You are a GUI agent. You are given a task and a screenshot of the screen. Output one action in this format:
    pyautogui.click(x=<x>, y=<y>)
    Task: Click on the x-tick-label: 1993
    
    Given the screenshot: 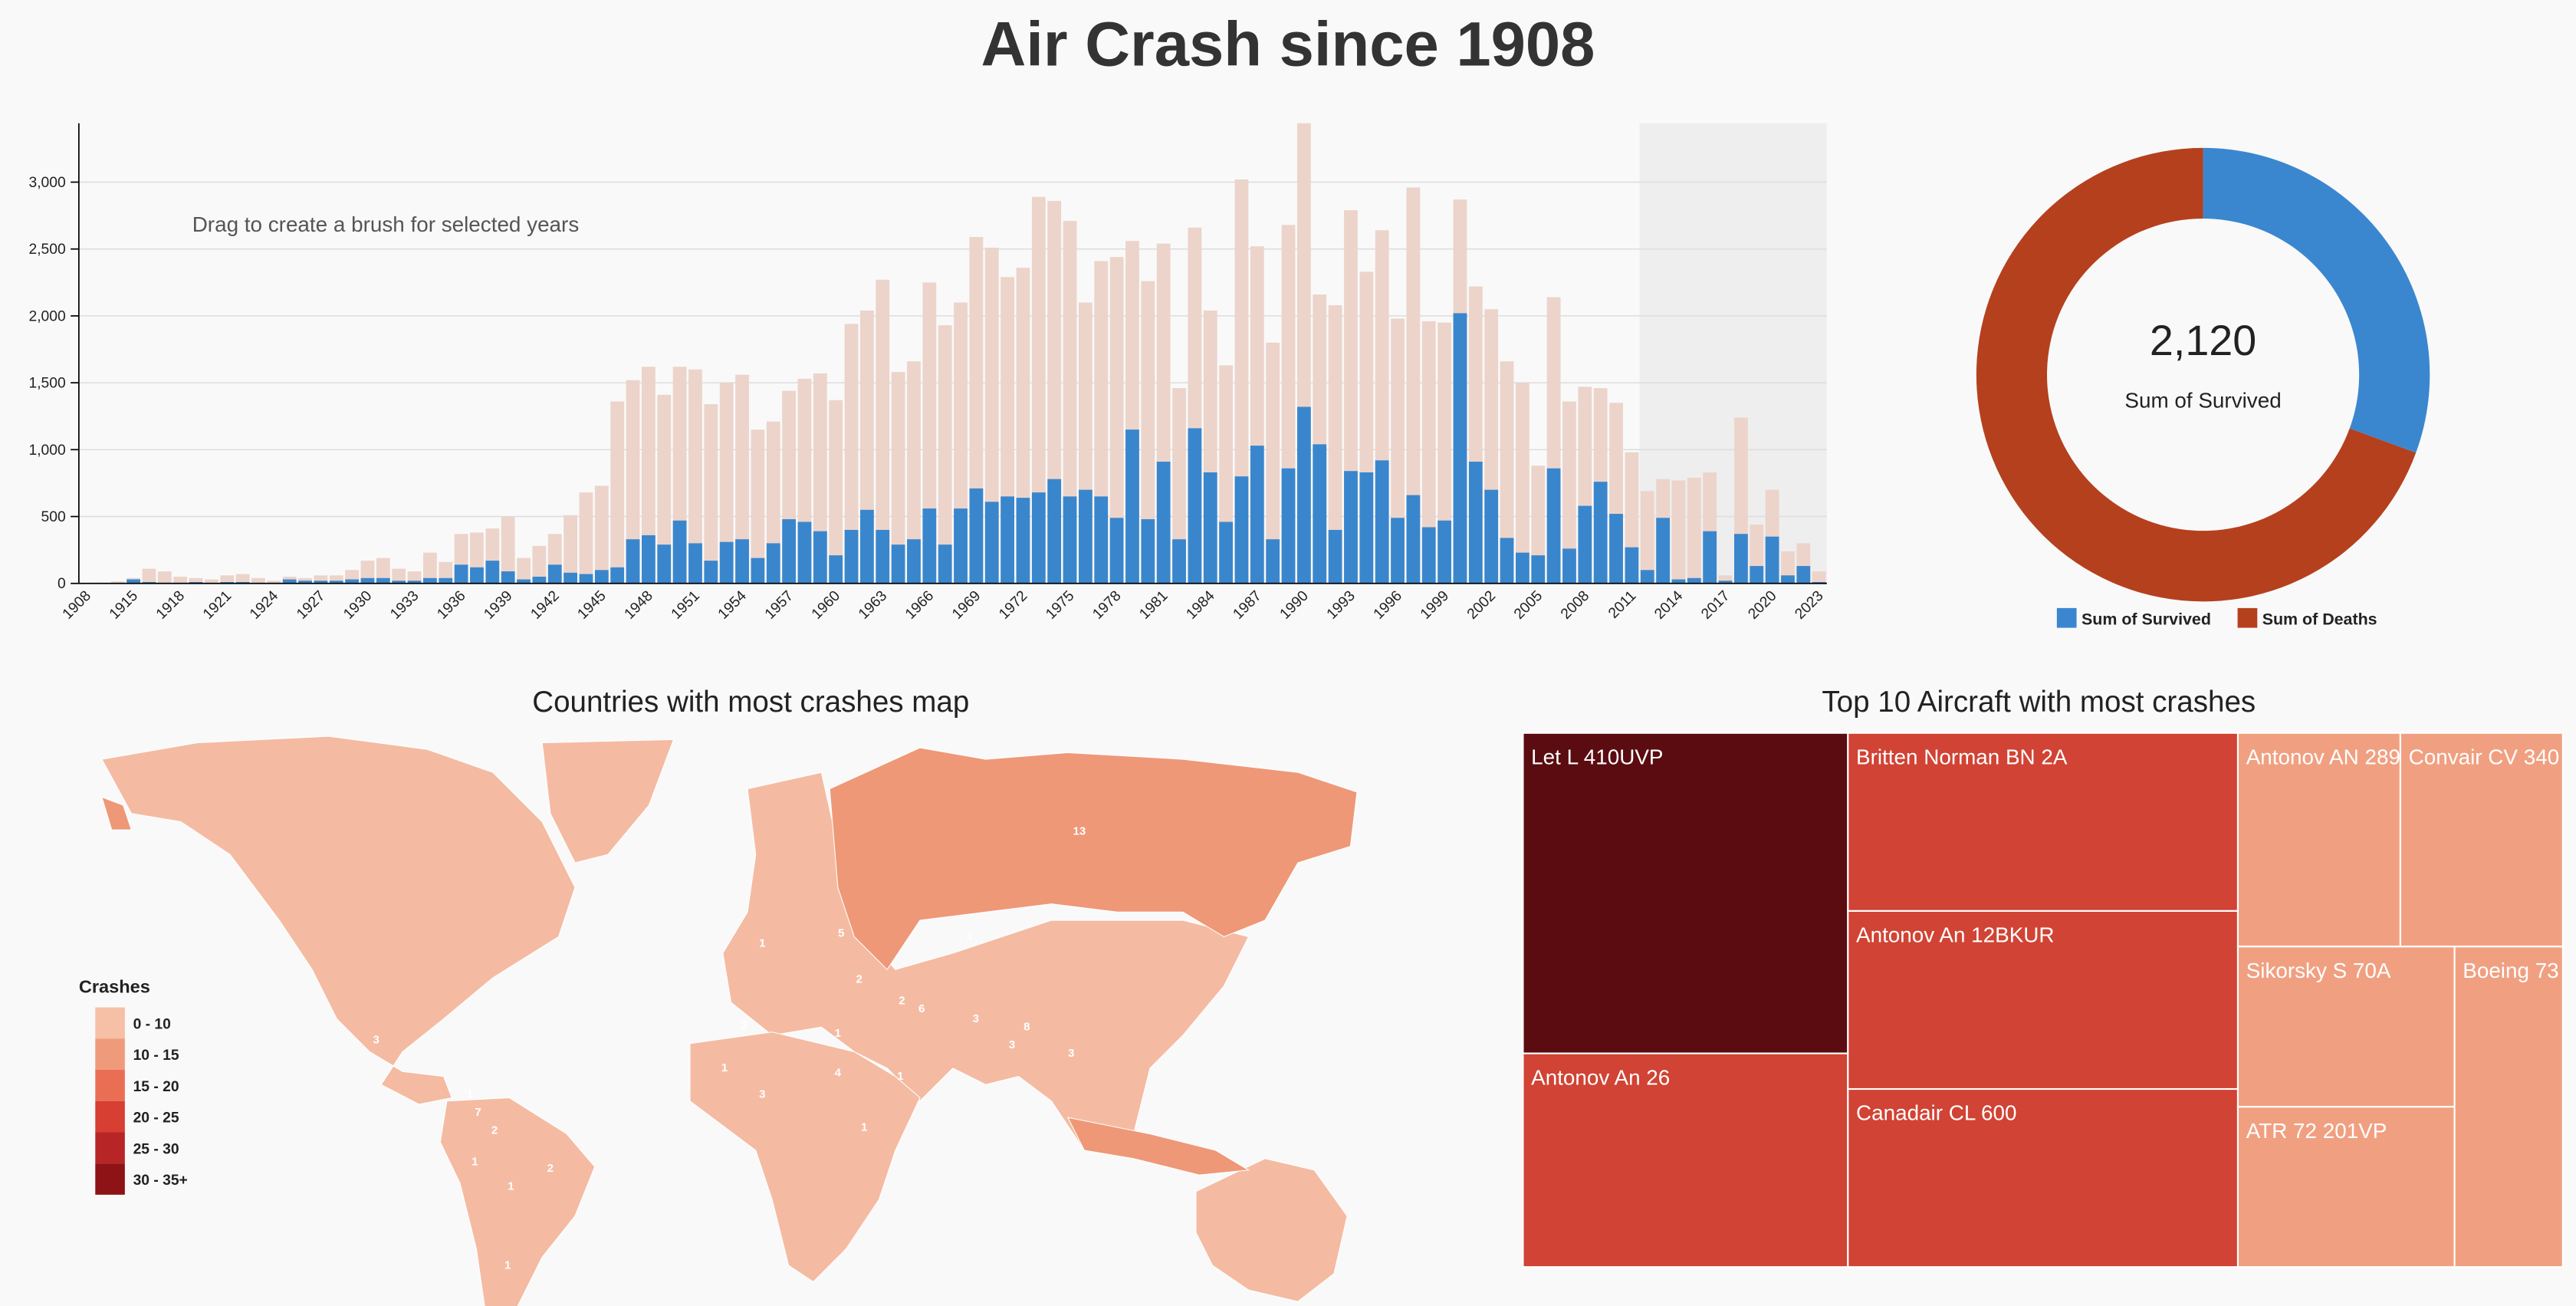 What is the action you would take?
    pyautogui.click(x=1342, y=605)
    